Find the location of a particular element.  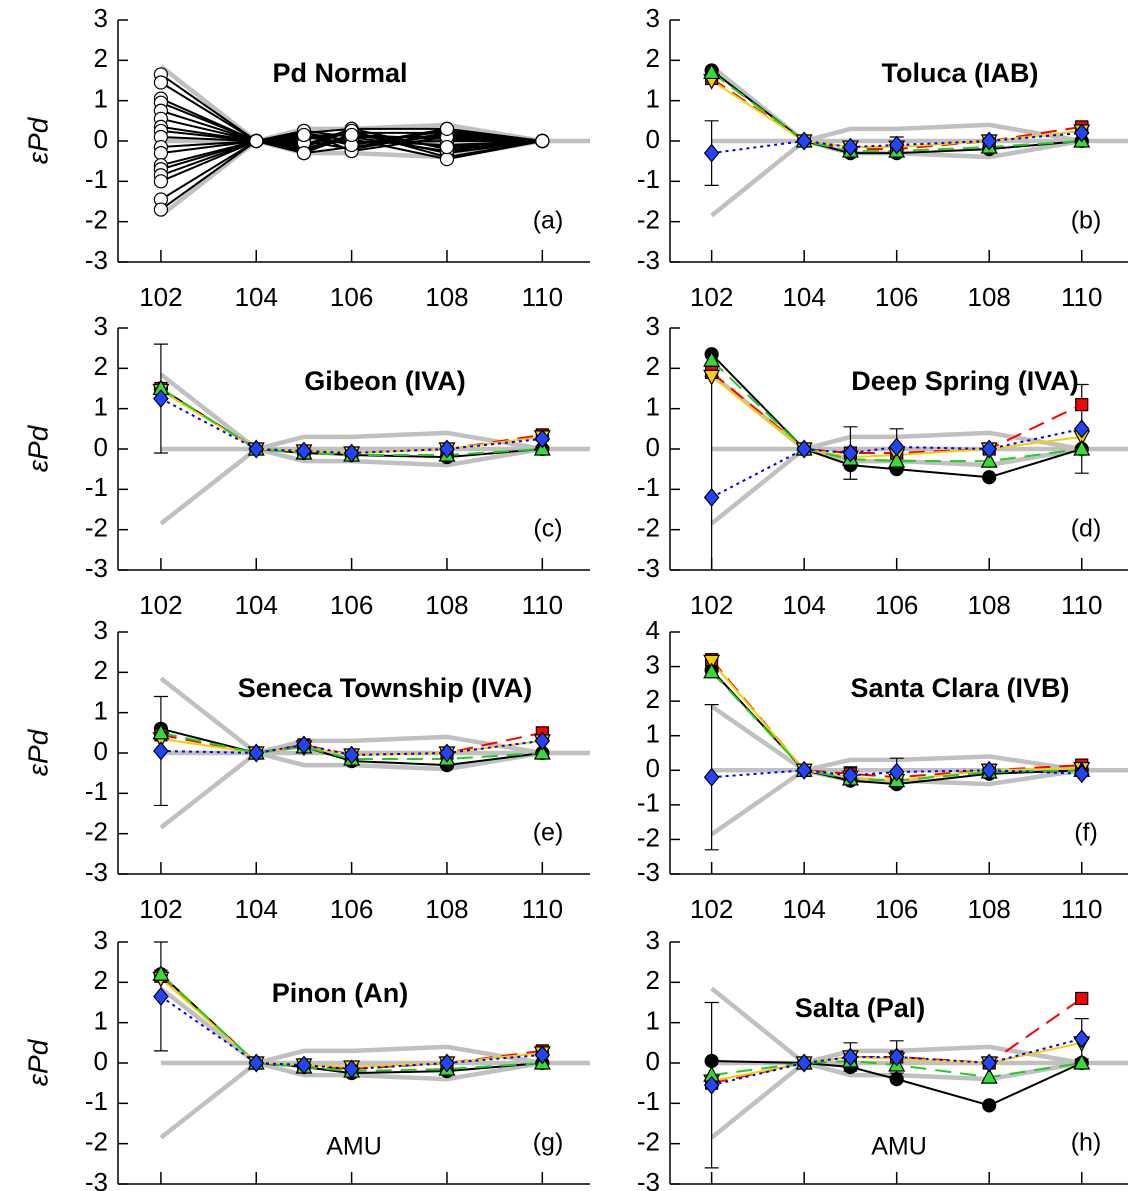

panel-label: (f) is located at coordinates (1086, 833).